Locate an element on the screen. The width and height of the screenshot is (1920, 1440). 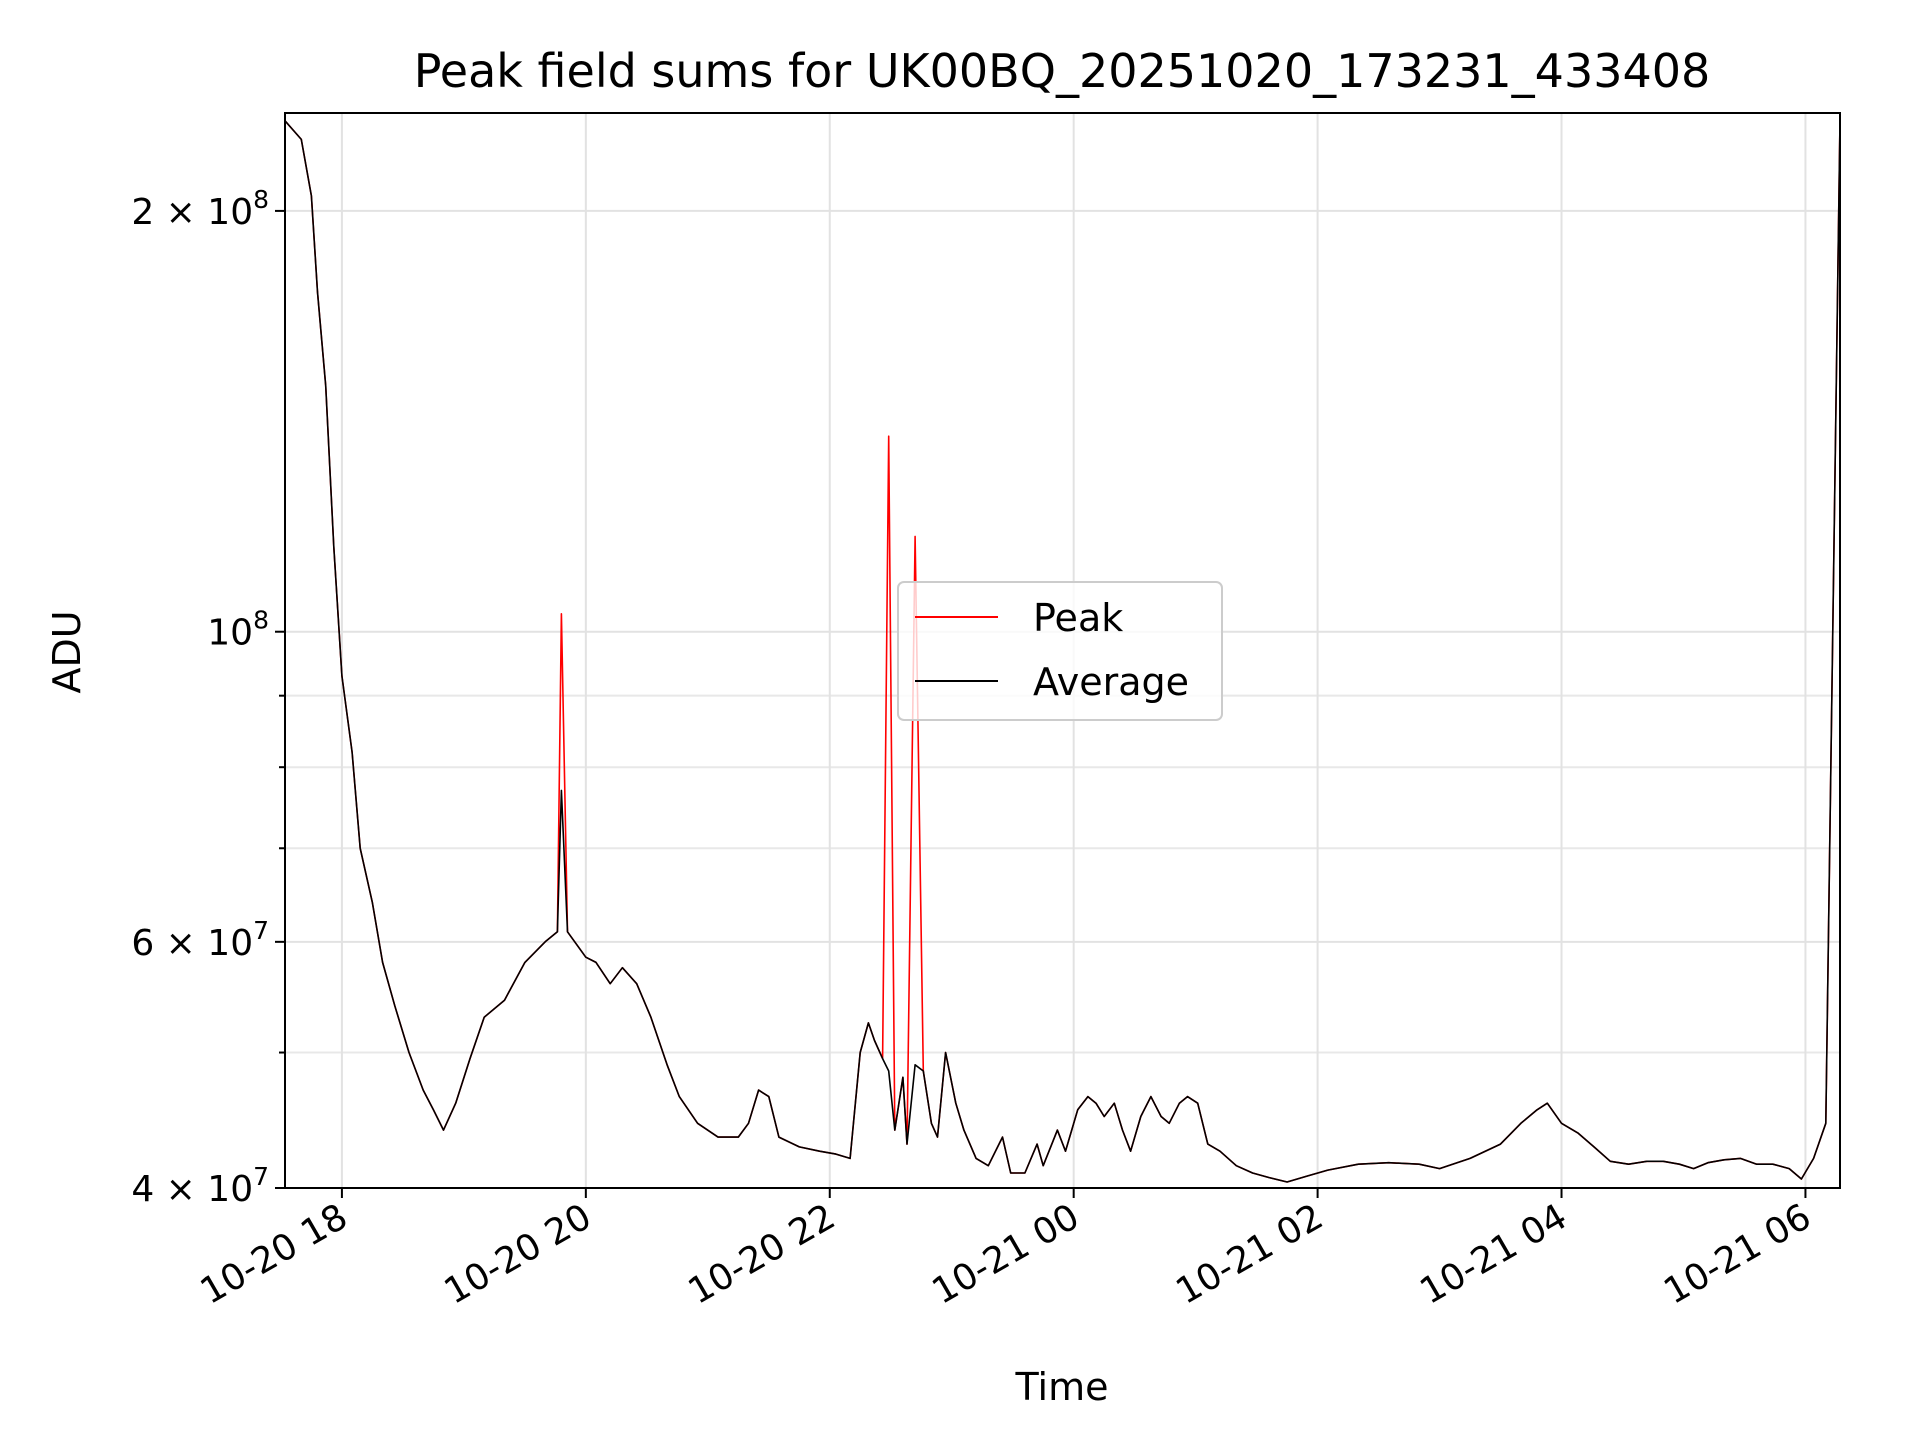
legend-label-average: Average is located at coordinates (1111, 682).